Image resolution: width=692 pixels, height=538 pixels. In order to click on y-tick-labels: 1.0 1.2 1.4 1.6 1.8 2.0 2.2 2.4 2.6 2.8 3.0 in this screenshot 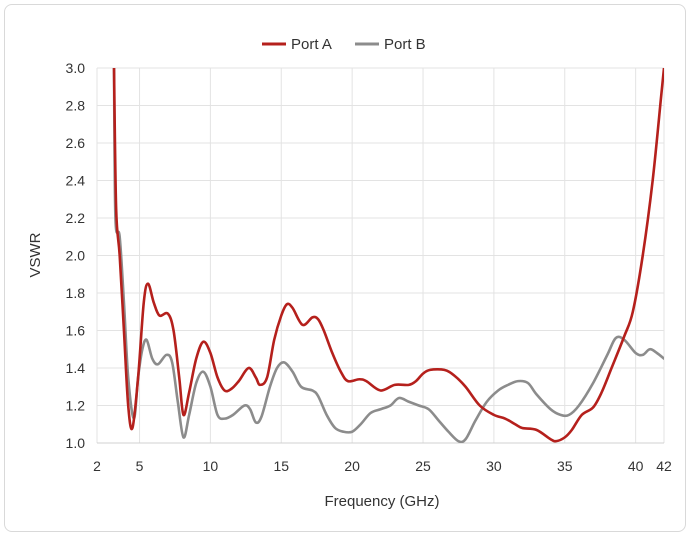, I will do `click(76, 255)`.